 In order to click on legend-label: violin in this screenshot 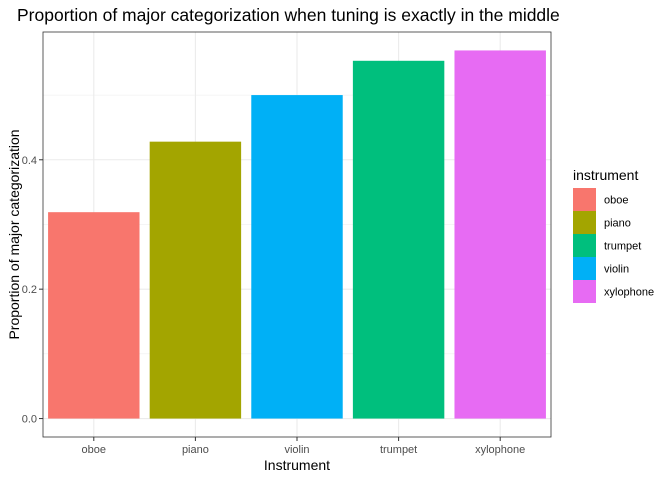, I will do `click(616, 270)`.